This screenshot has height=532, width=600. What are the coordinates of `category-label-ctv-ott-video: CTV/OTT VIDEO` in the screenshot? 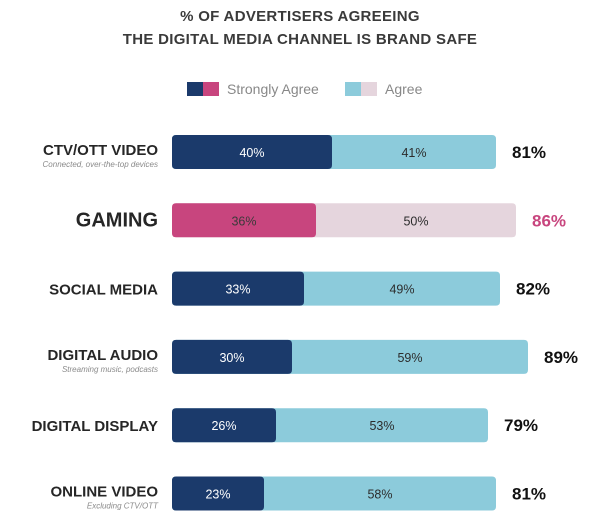 It's located at (100, 150).